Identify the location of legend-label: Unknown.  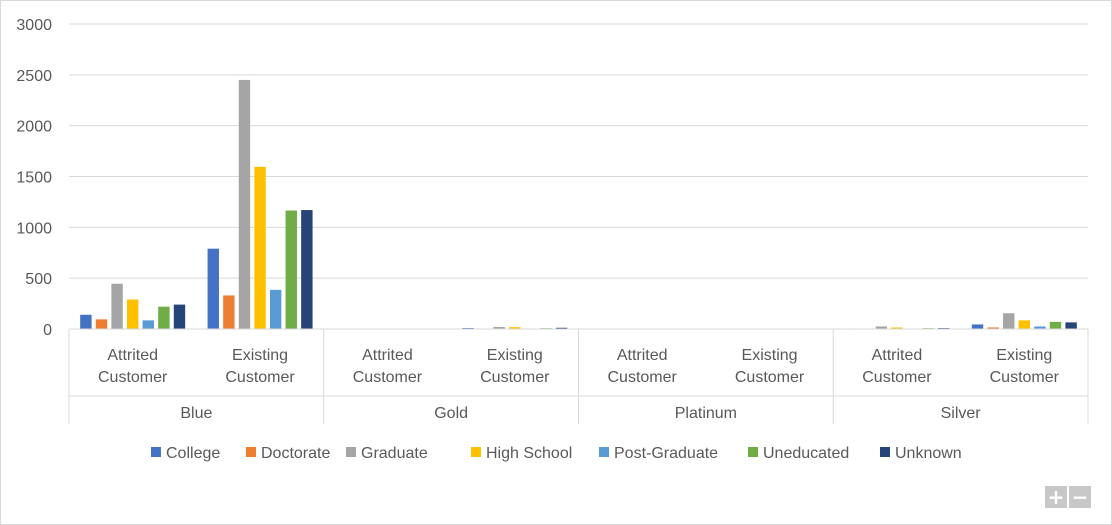
(928, 453).